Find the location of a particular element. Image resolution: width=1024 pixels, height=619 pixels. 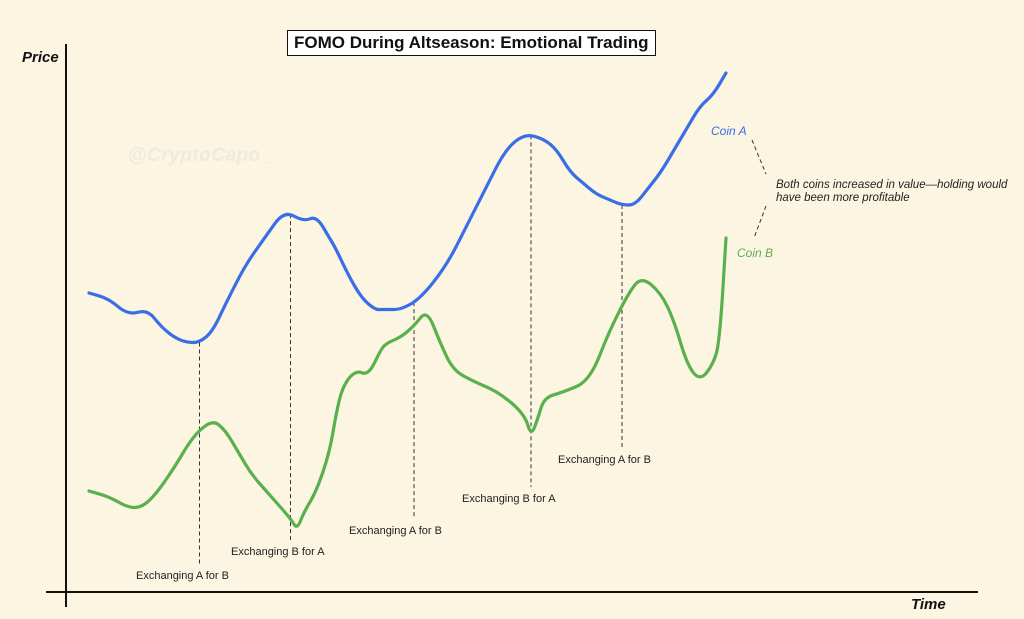

note-connectors is located at coordinates (759, 189).